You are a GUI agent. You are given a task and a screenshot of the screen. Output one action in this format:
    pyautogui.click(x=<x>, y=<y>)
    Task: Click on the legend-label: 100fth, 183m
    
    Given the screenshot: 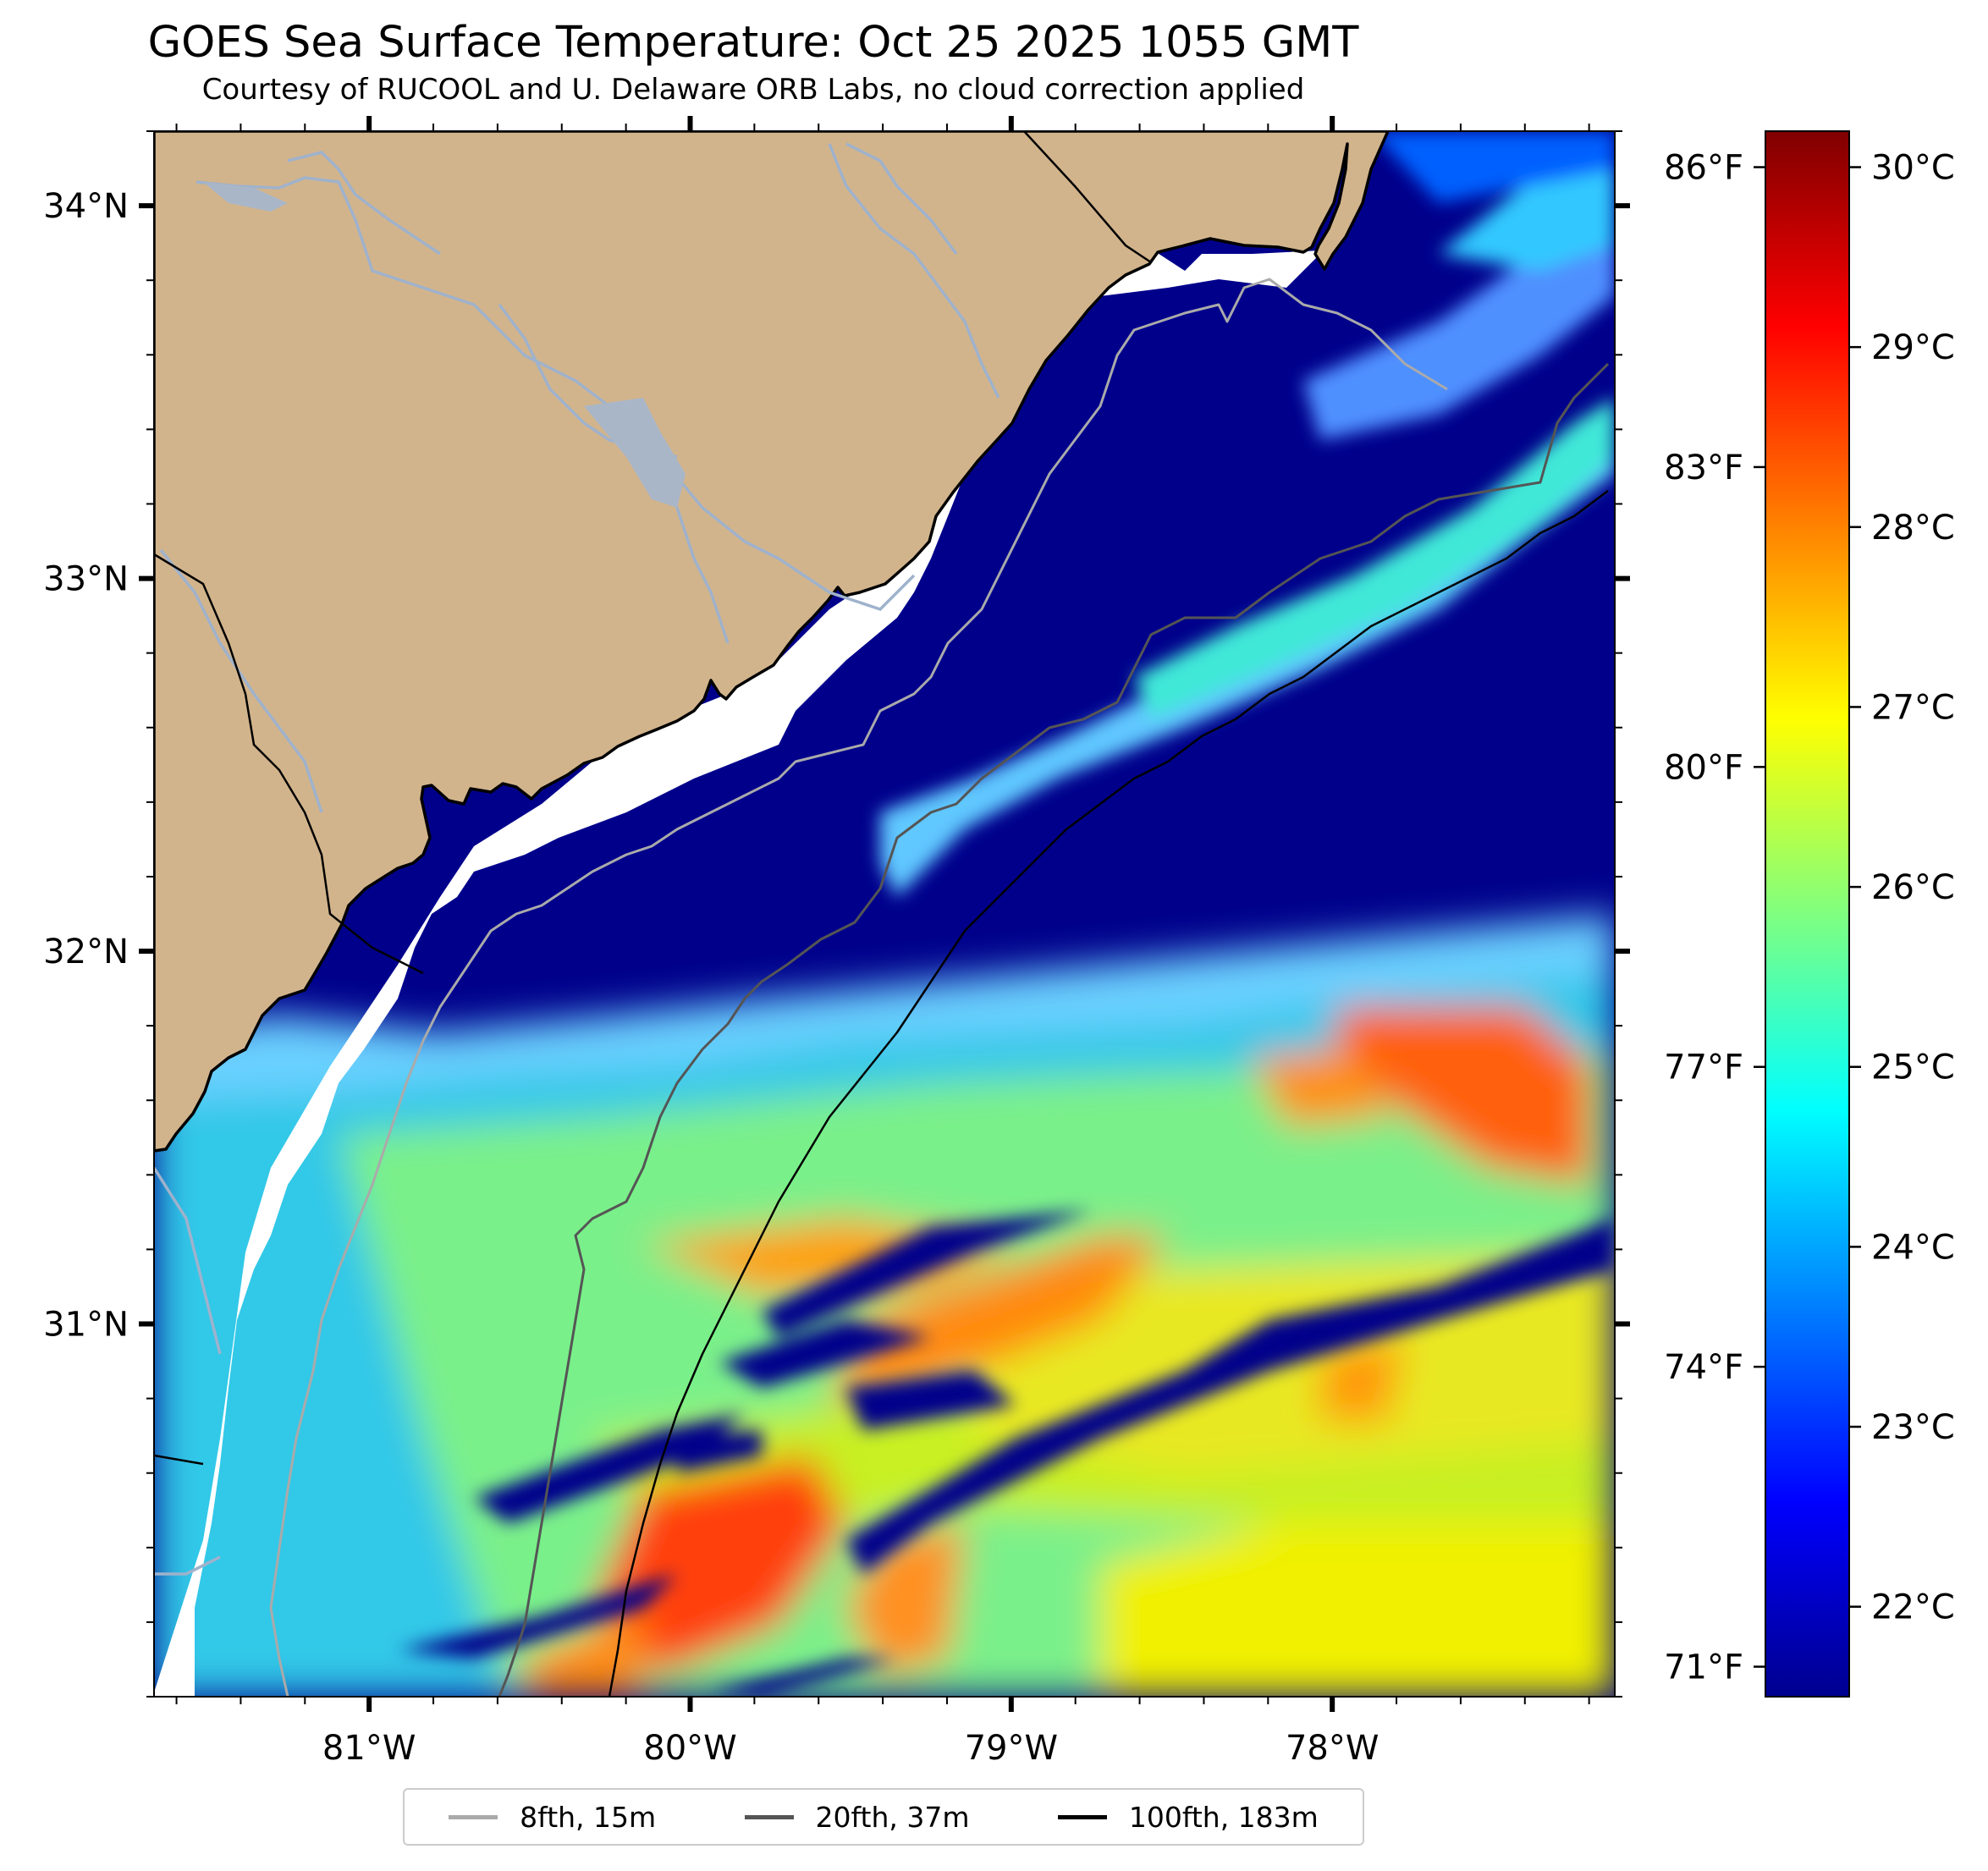 What is the action you would take?
    pyautogui.click(x=1223, y=1817)
    